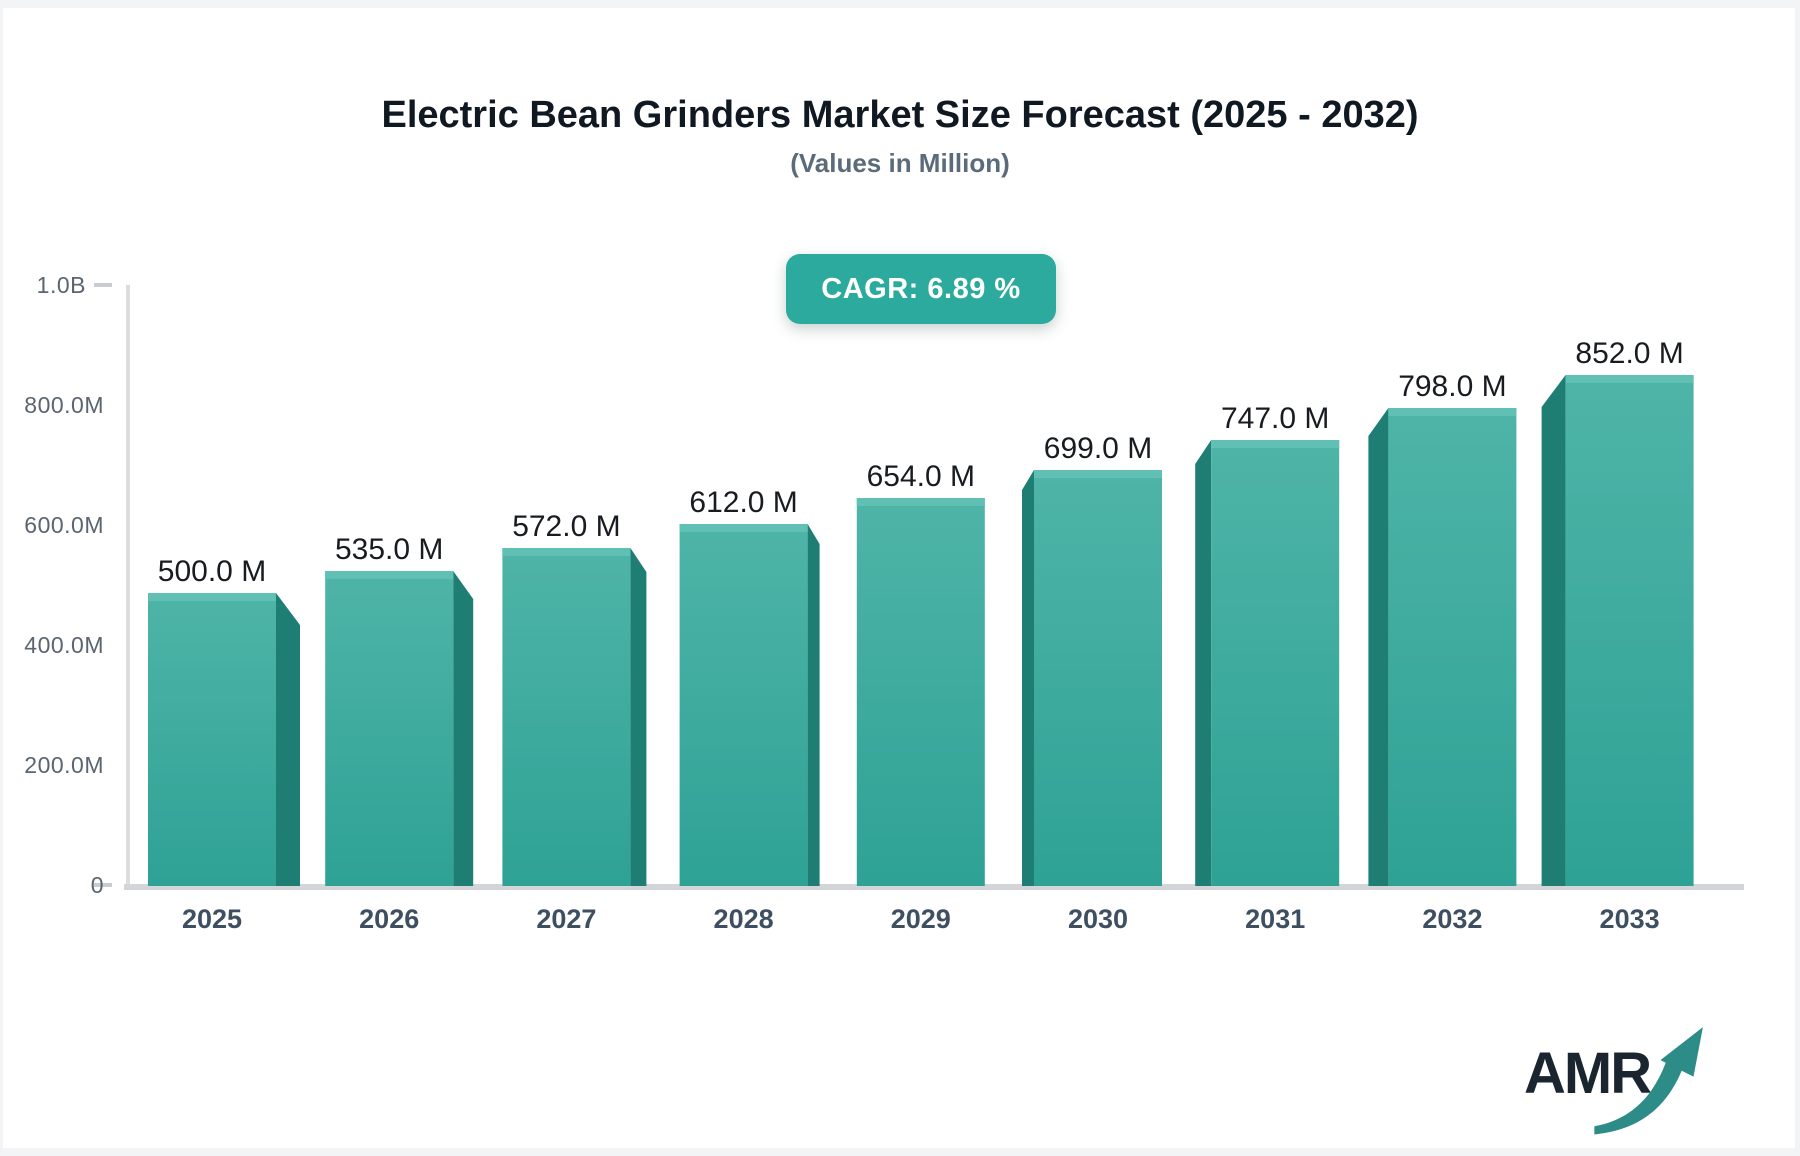 This screenshot has width=1800, height=1156. What do you see at coordinates (1553, 630) in the screenshot?
I see `bar-side-2033` at bounding box center [1553, 630].